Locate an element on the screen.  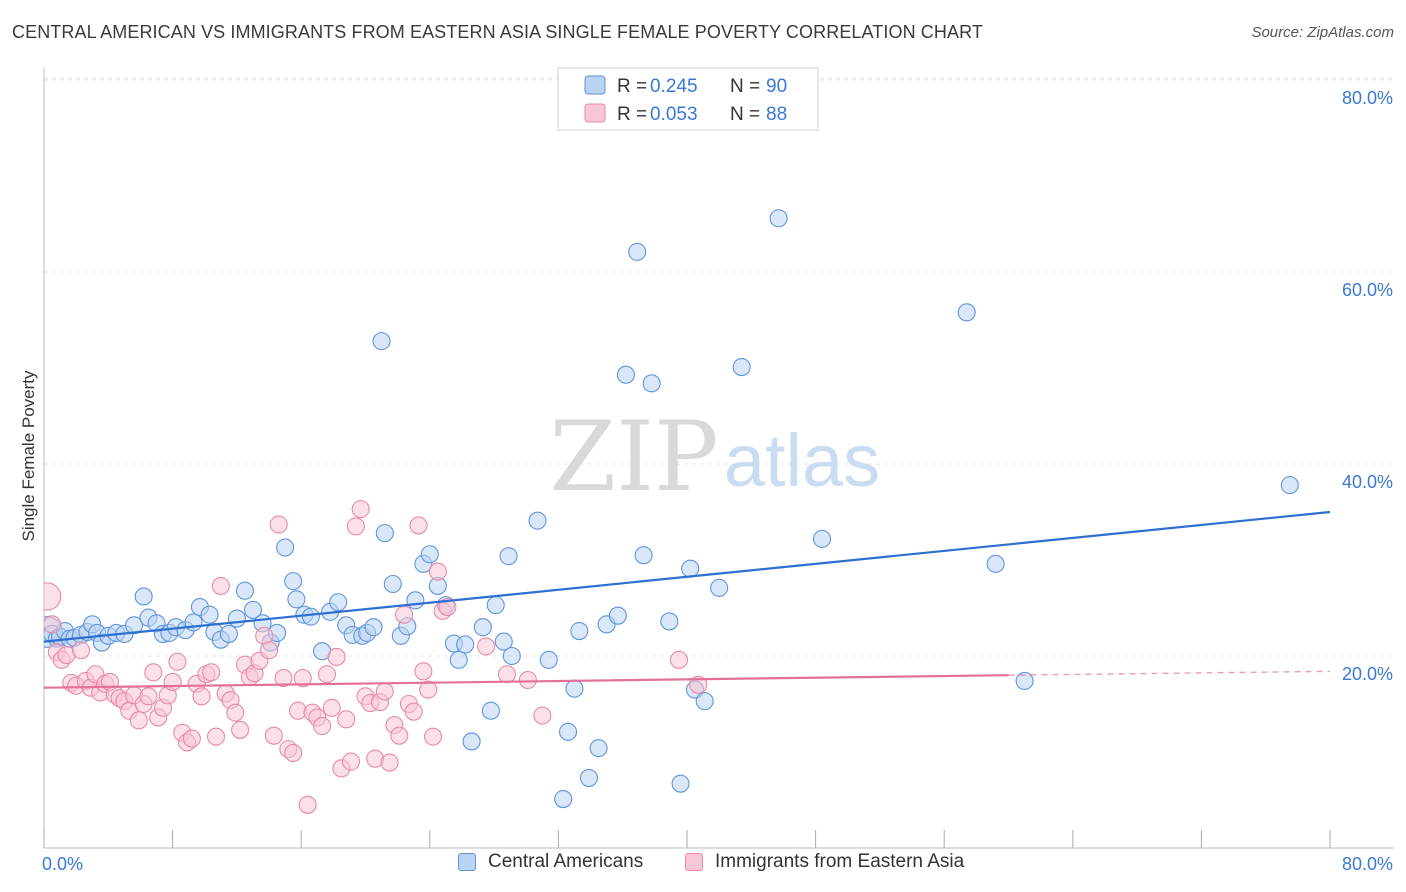
legend-swatch-eastern-asia is located at coordinates (595, 113).